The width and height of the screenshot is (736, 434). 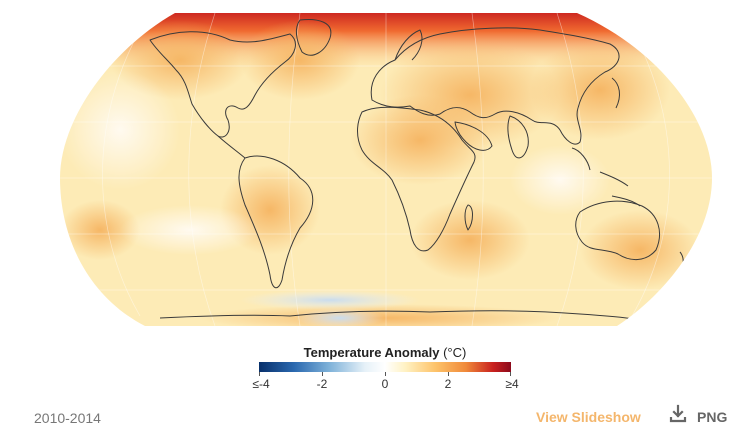 What do you see at coordinates (455, 352) in the screenshot?
I see `legend-unit: (°C)` at bounding box center [455, 352].